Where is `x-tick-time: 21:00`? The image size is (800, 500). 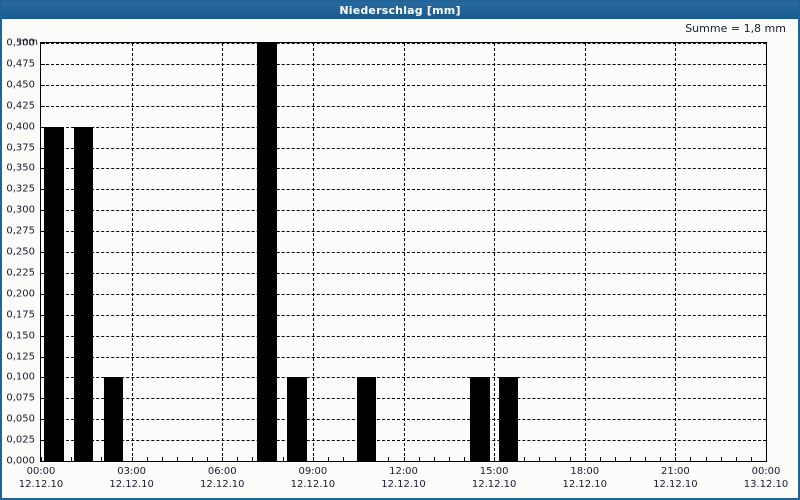 x-tick-time: 21:00 is located at coordinates (675, 471).